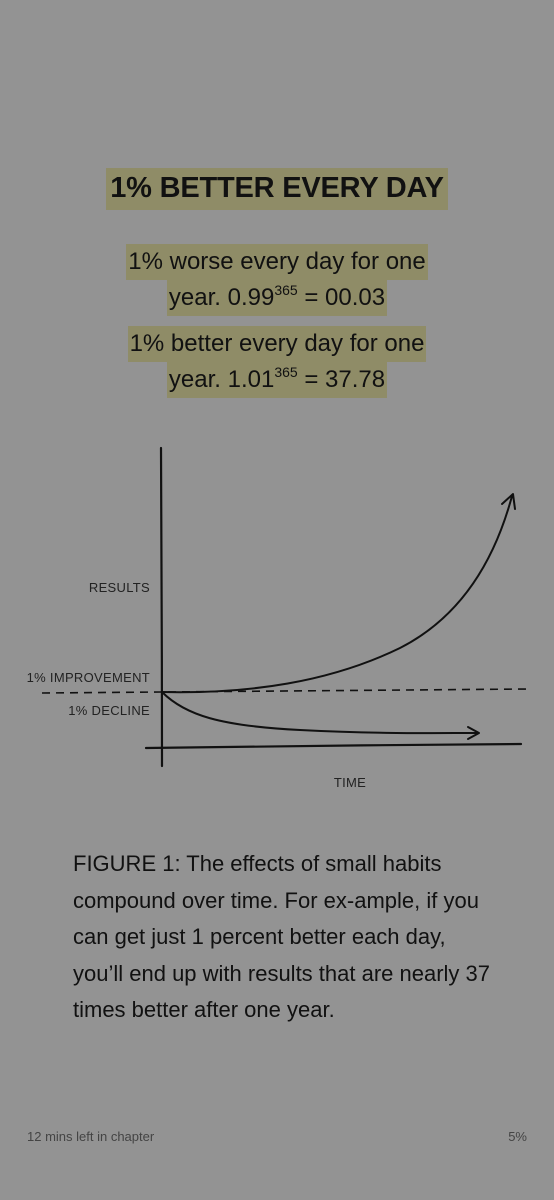 The width and height of the screenshot is (554, 1200). Describe the element at coordinates (161, 607) in the screenshot. I see `y-axis` at that location.